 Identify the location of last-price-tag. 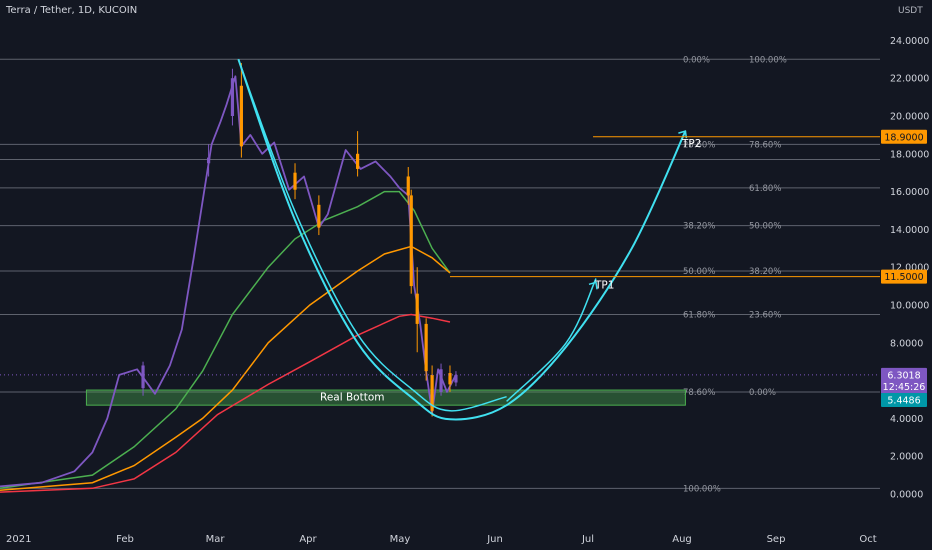
(904, 380).